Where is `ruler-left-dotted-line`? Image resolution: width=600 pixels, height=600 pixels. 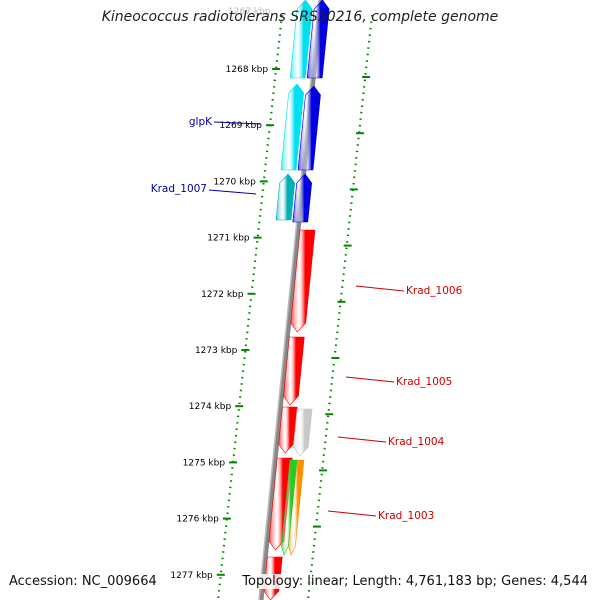
ruler-left-dotted-line is located at coordinates (250, 307).